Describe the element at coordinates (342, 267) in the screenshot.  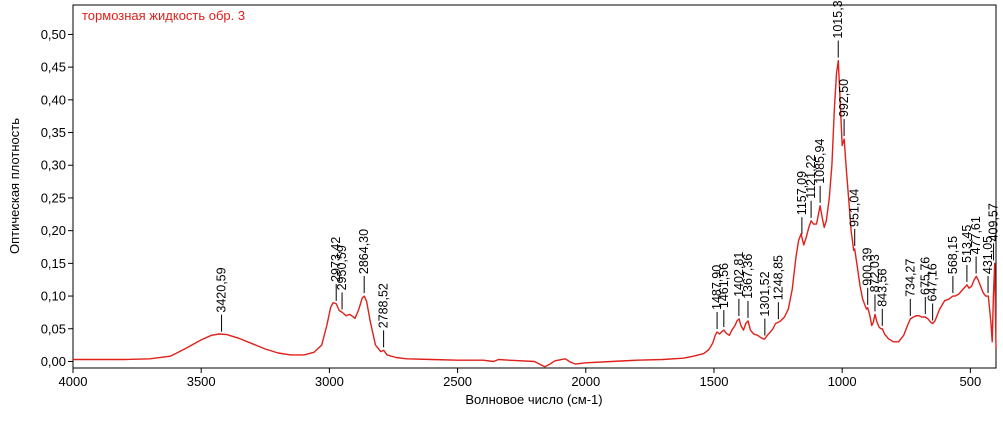
I see `peak-label: 2950,59` at that location.